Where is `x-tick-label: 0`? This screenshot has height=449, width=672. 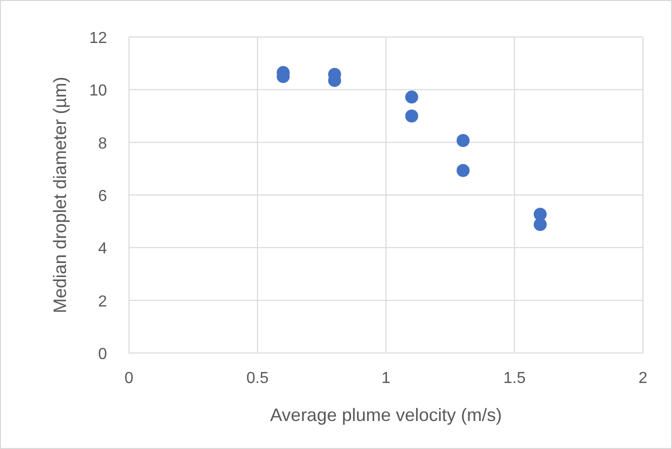 x-tick-label: 0 is located at coordinates (129, 378).